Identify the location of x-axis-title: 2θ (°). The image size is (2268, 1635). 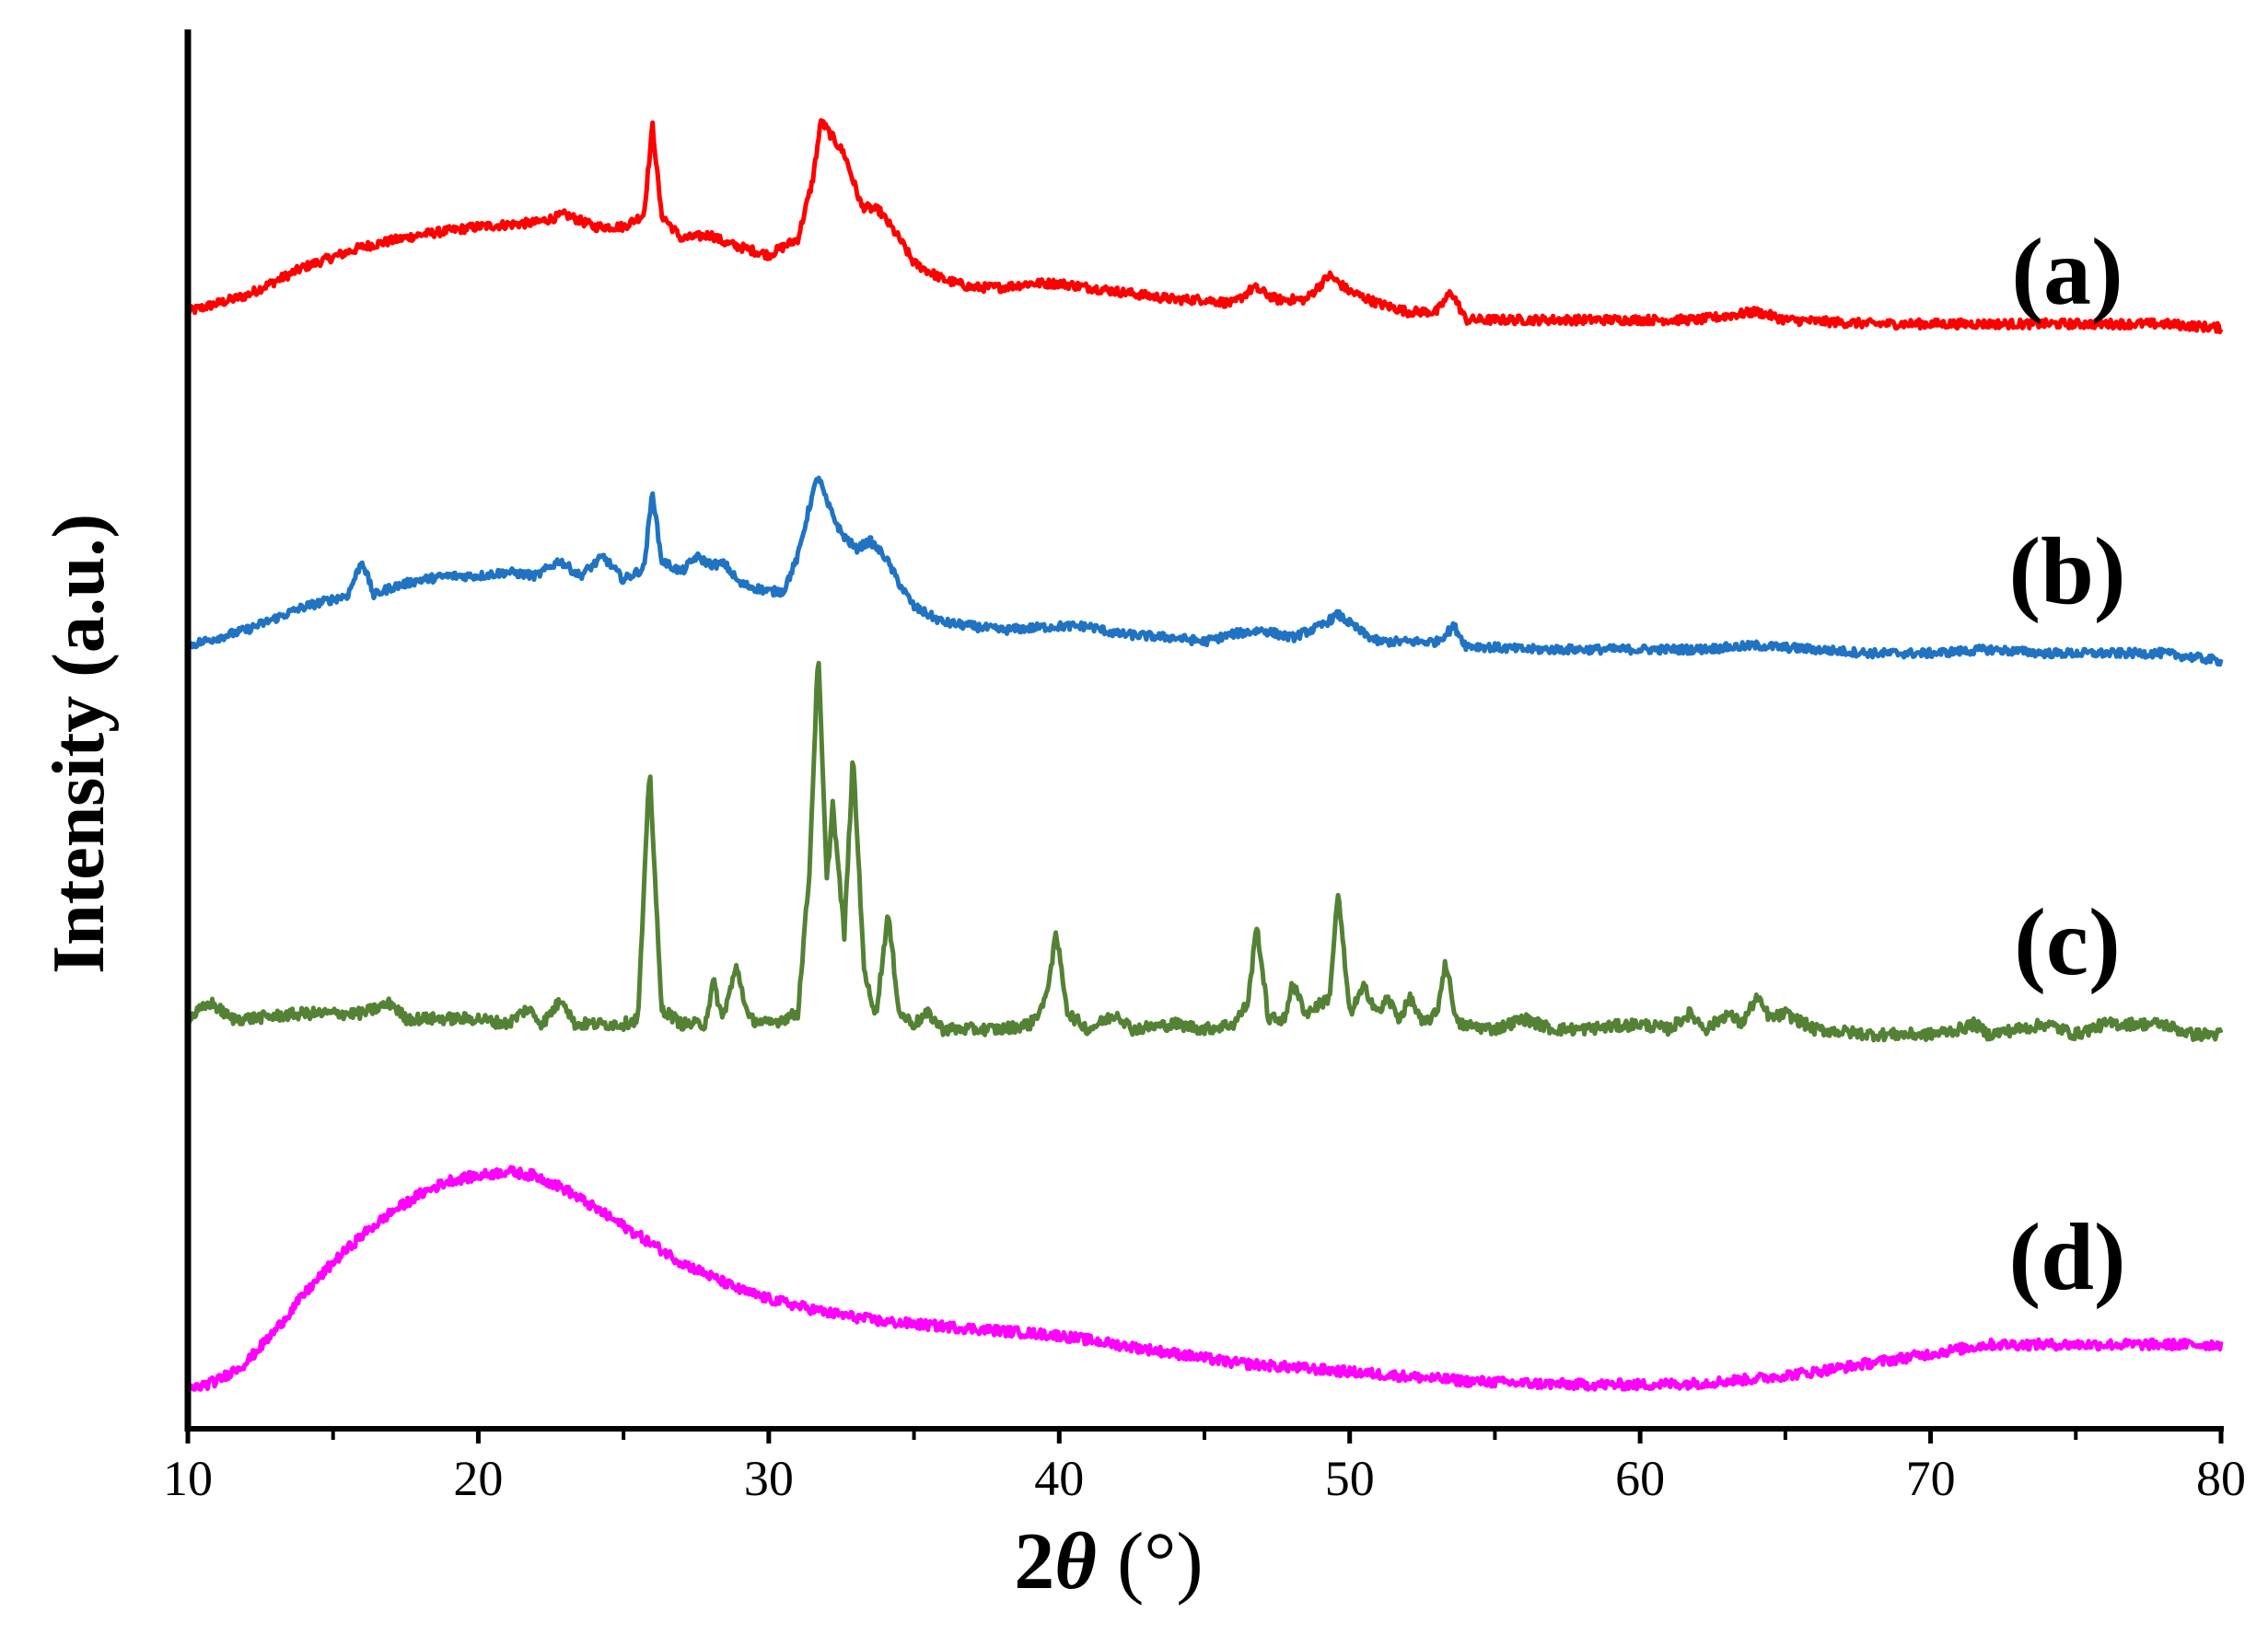
(1109, 1562).